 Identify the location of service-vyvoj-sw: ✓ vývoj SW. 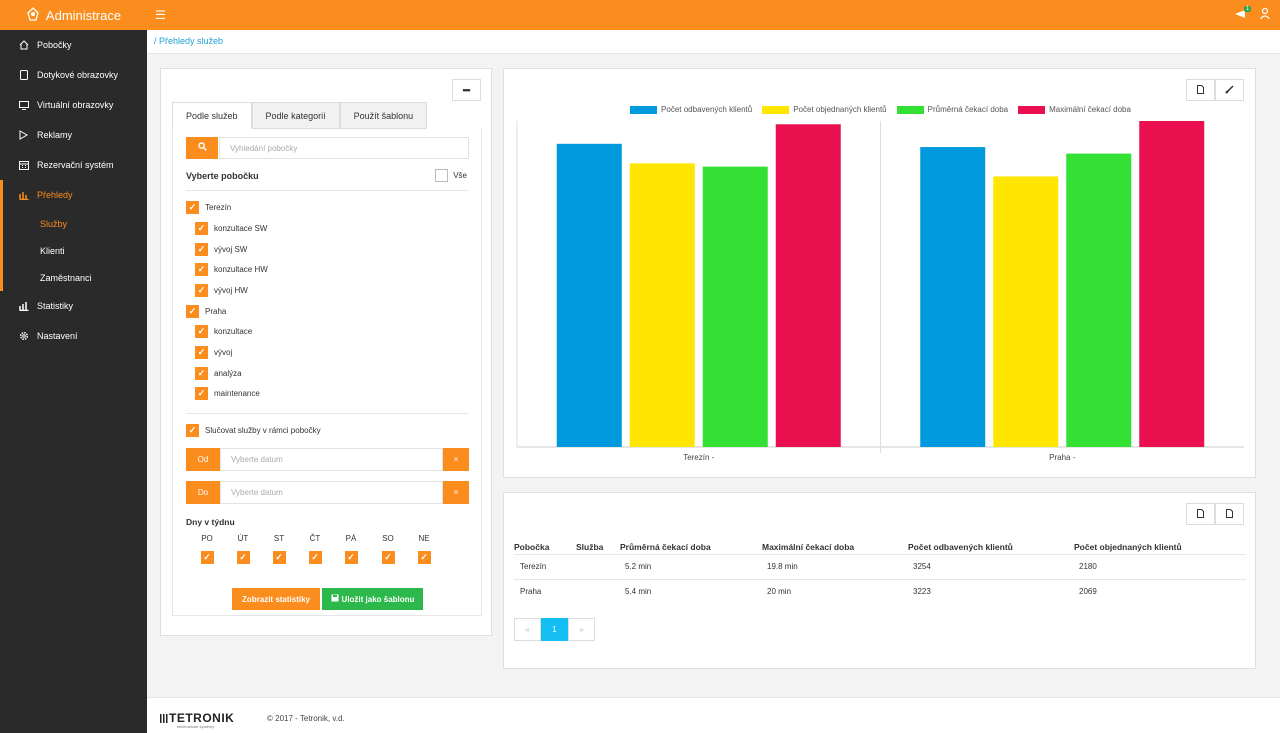
(221, 249).